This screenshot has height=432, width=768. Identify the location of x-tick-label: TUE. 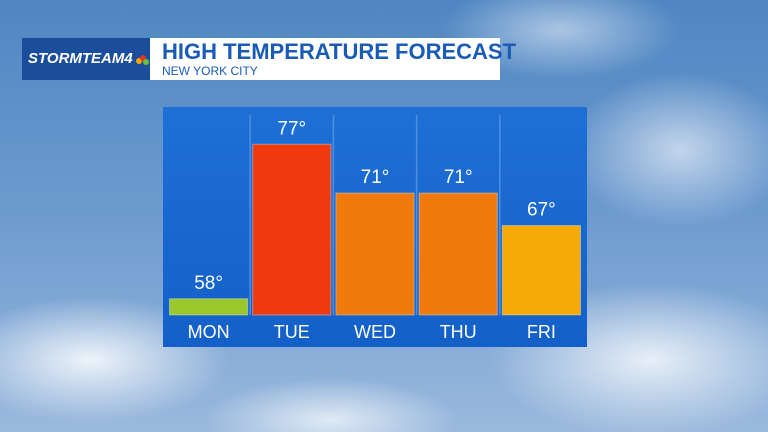
(292, 332).